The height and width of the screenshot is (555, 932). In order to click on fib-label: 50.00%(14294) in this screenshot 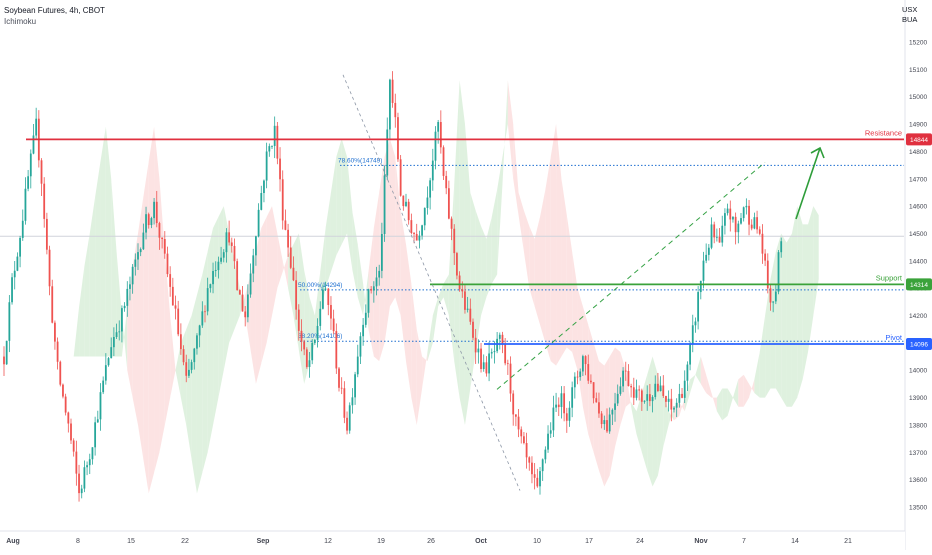, I will do `click(320, 285)`.